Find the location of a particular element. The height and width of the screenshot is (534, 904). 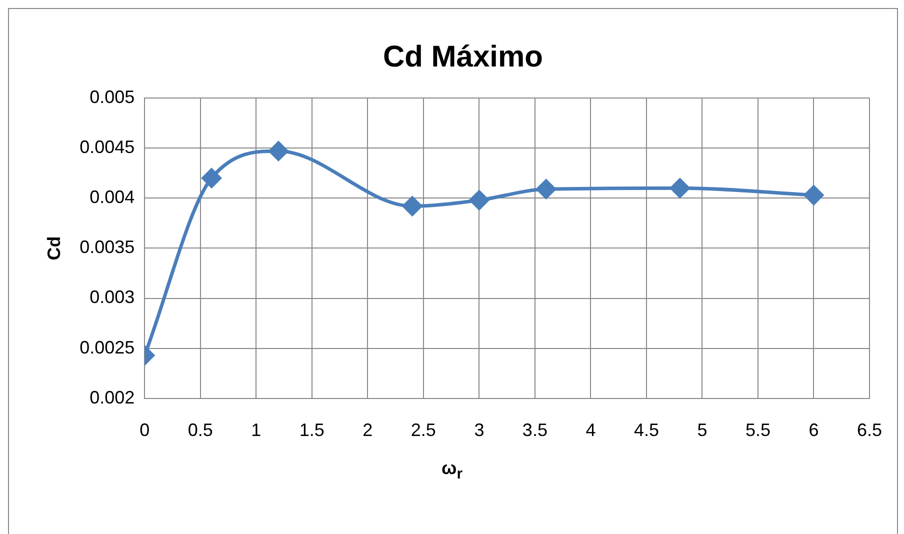

y-tick-label: 0.0035 is located at coordinates (107, 247).